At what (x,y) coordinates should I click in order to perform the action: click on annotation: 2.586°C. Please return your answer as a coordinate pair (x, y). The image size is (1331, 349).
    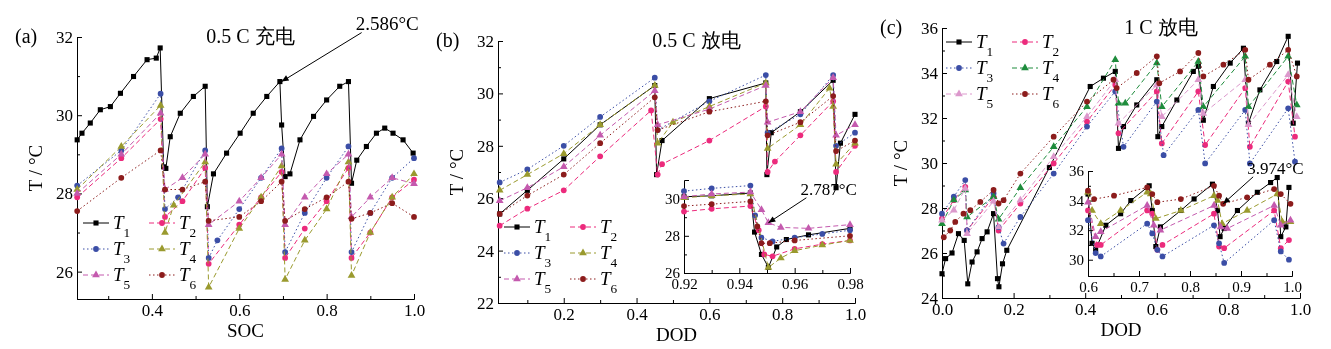
    Looking at the image, I should click on (387, 23).